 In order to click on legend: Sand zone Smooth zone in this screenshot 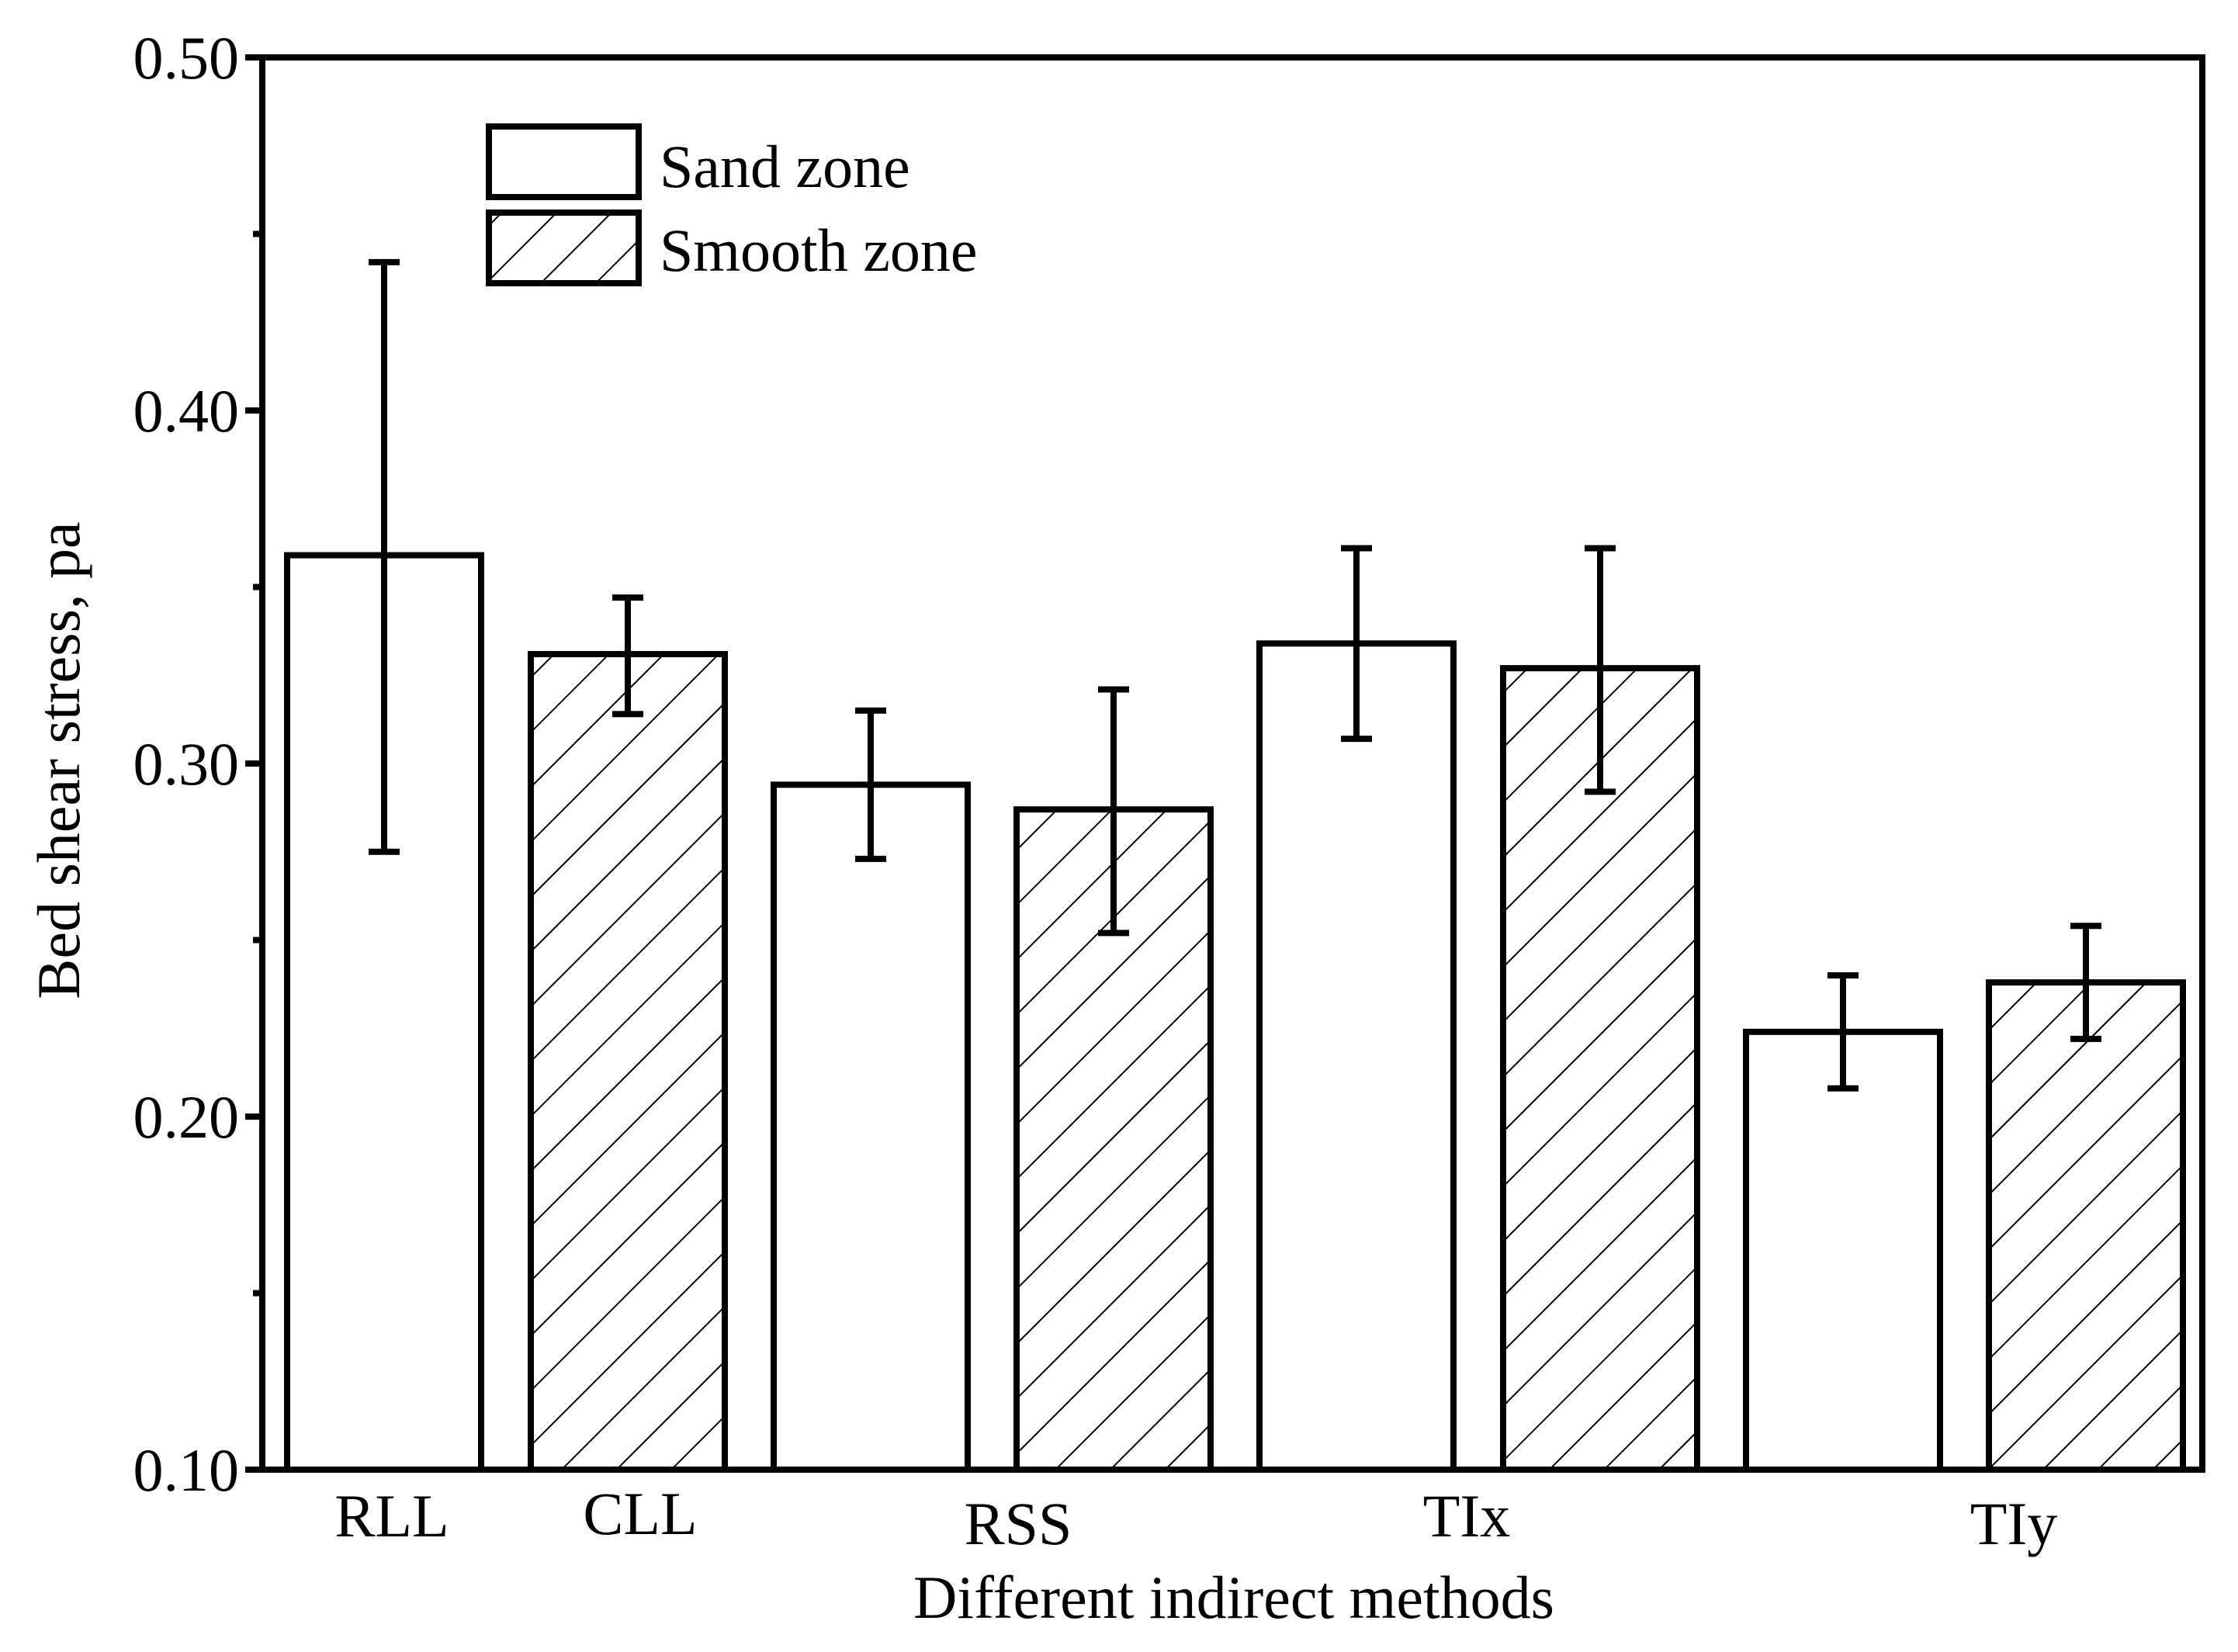, I will do `click(731, 204)`.